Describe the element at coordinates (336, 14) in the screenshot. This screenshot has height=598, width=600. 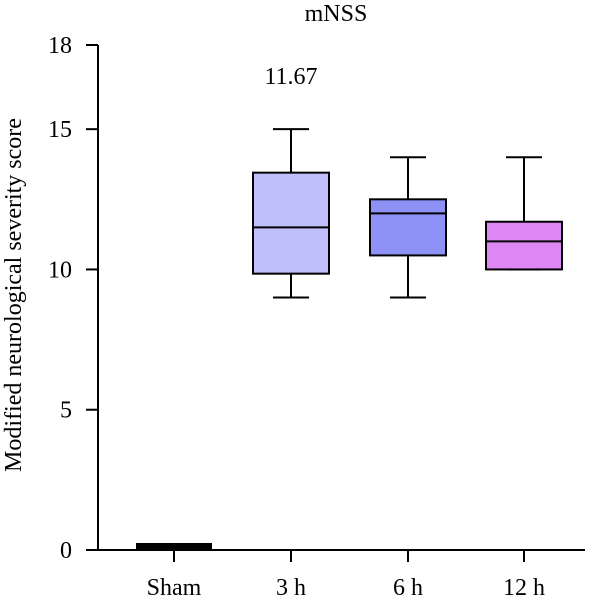
I see `chart-title: mNSS` at that location.